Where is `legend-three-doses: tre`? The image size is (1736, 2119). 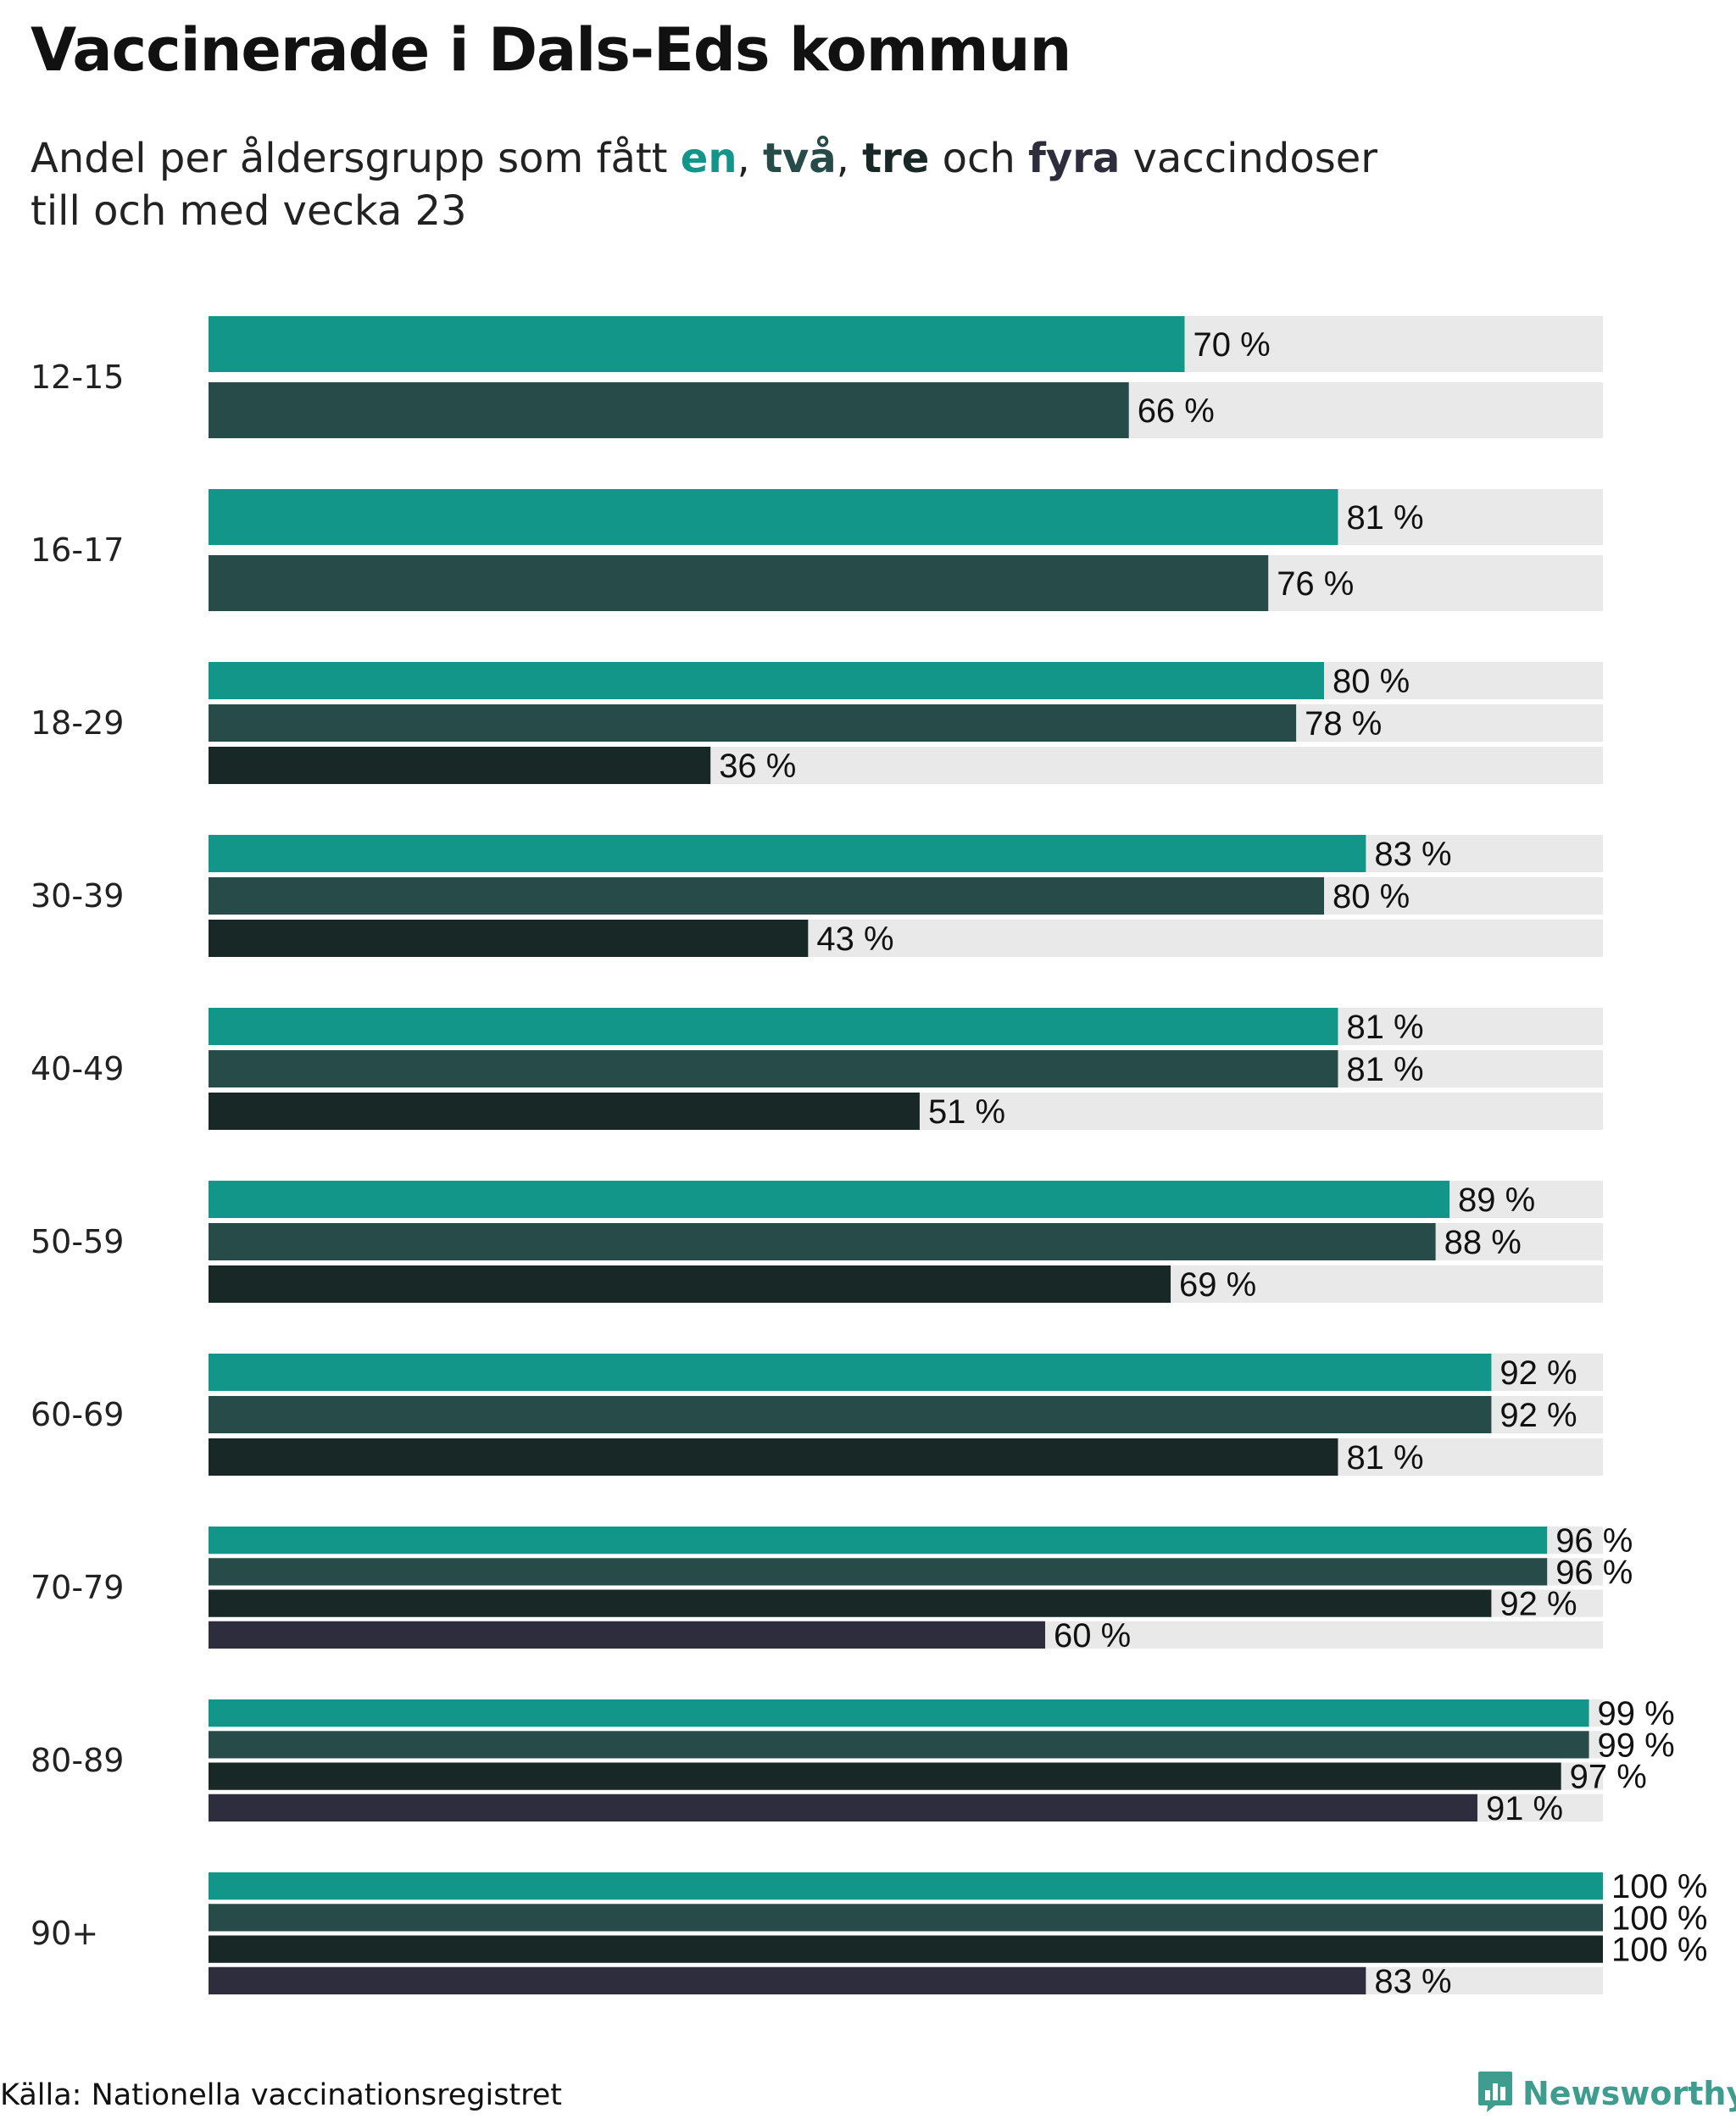 legend-three-doses: tre is located at coordinates (896, 159).